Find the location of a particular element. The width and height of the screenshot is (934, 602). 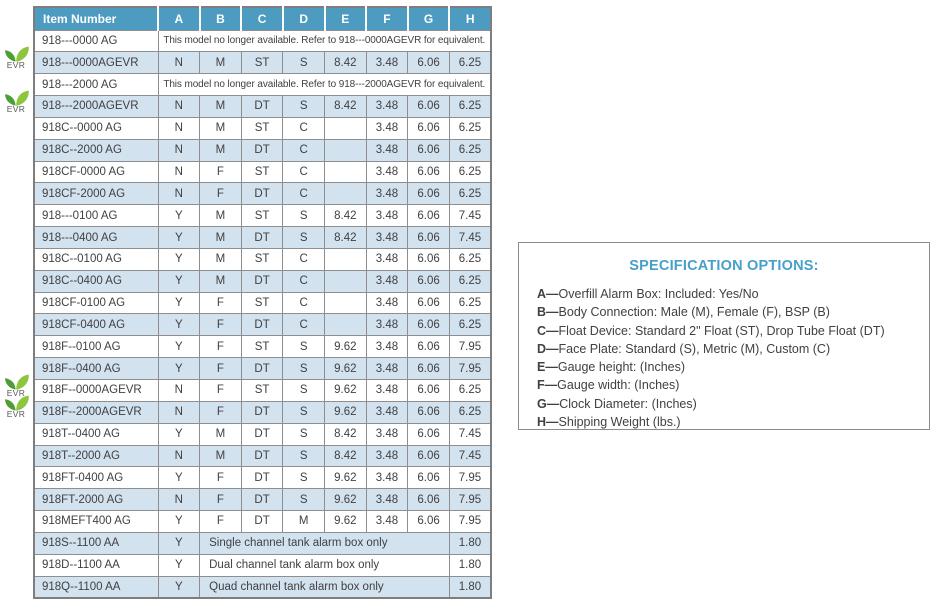

table-row: 918FT-0400 AG Y F DT S 9.62 3.48 6.06 7.95 is located at coordinates (262, 478).